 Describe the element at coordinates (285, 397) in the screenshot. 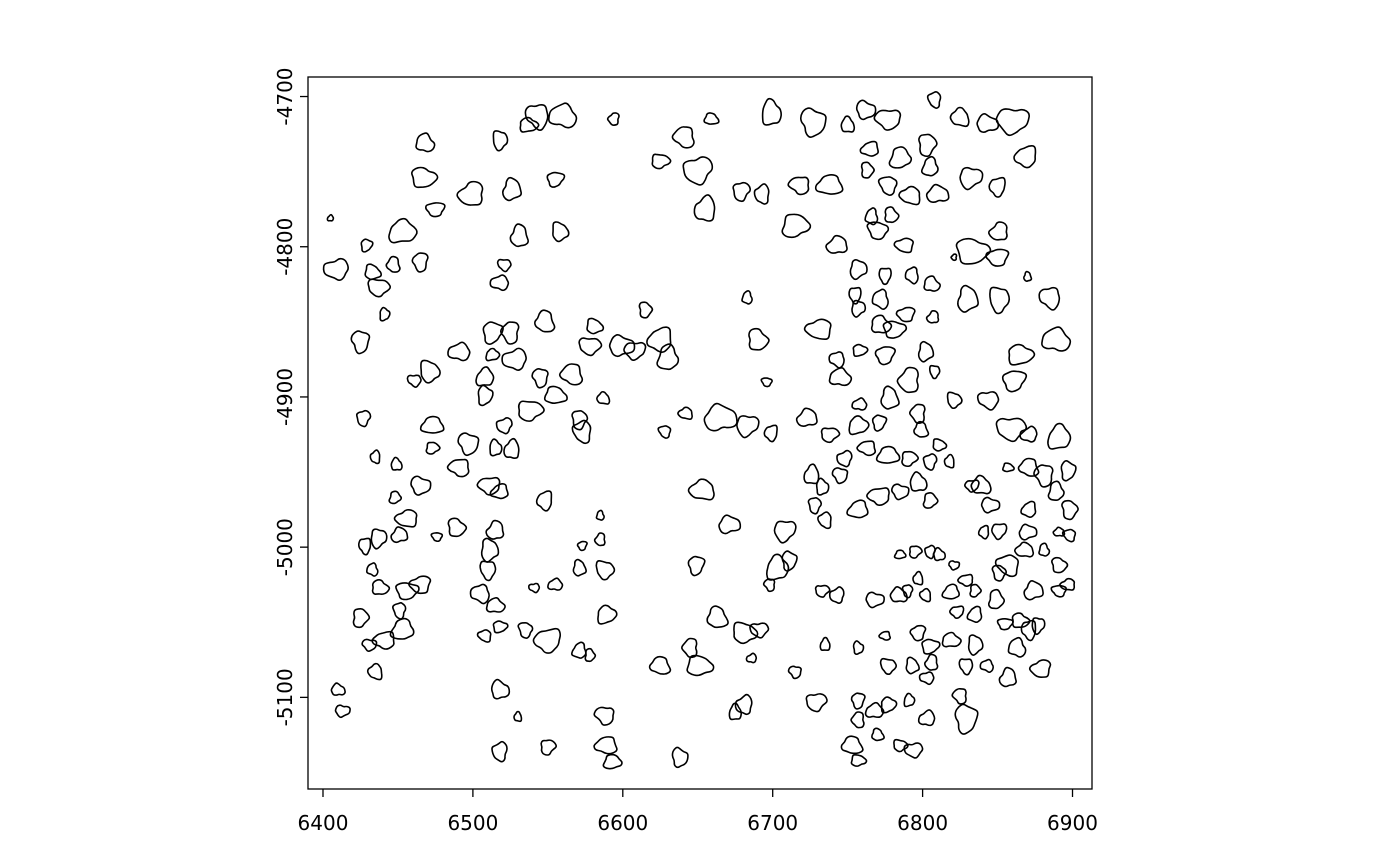

I see `y-tick-label: -4900` at that location.